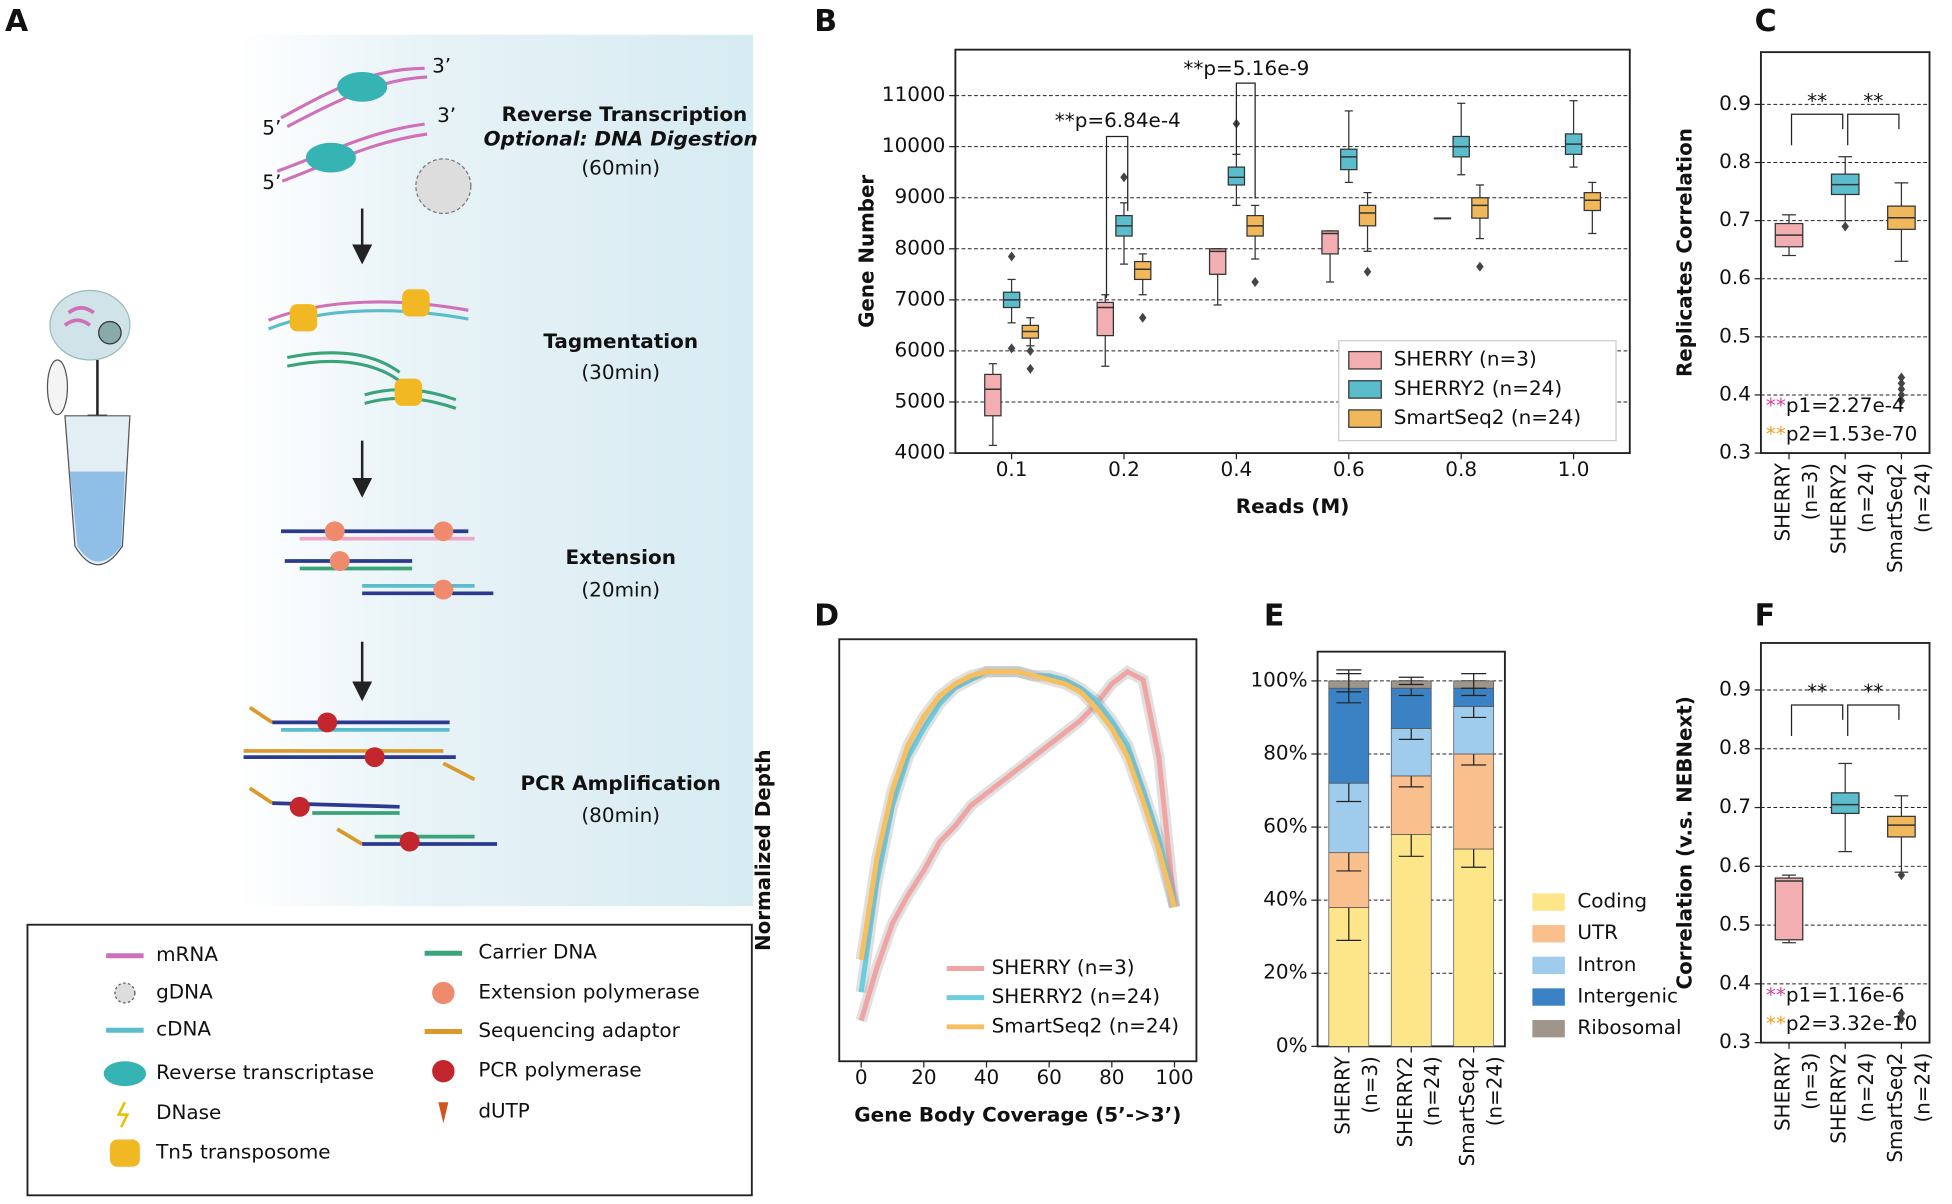 The image size is (1952, 1204). Describe the element at coordinates (1292, 251) in the screenshot. I see `plot-frame` at that location.